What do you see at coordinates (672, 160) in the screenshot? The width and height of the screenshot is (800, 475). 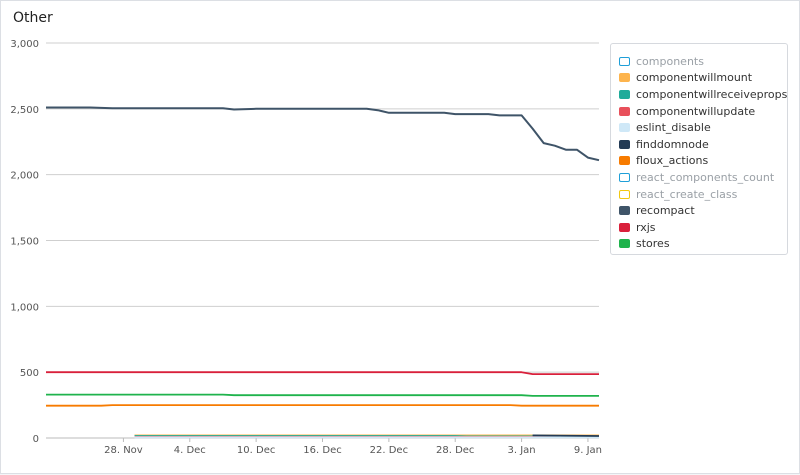 I see `legend-label: floux_actions` at bounding box center [672, 160].